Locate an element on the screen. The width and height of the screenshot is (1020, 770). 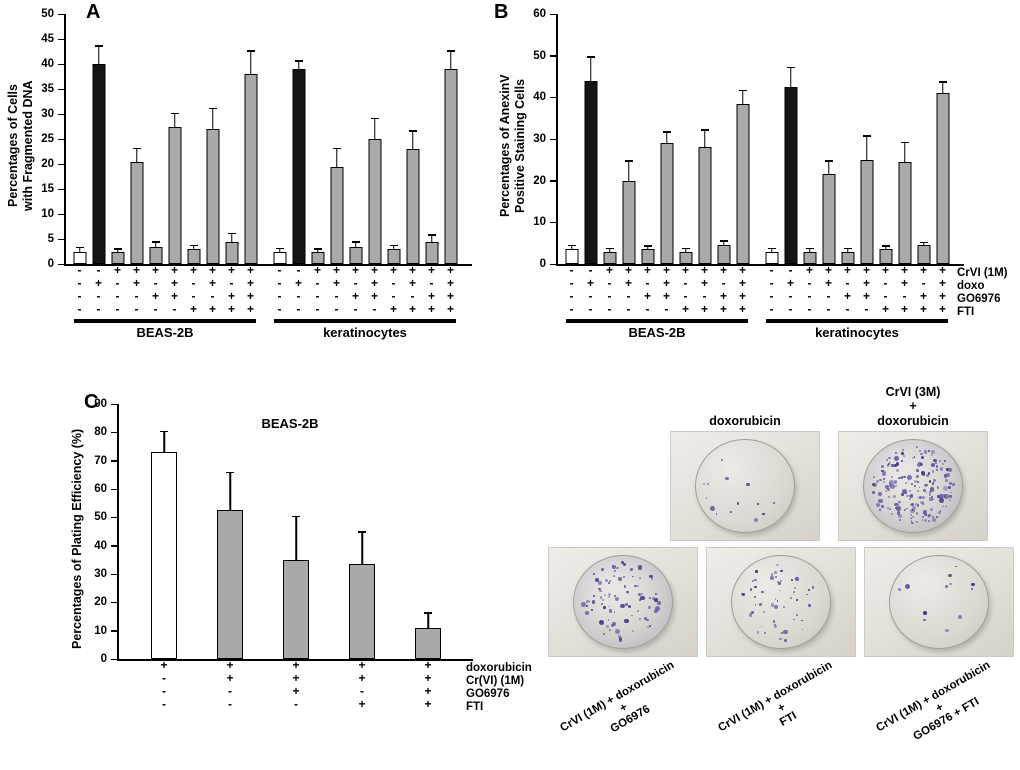
dish-block-doxorubicin: doxorubicin is located at coordinates (745, 458).